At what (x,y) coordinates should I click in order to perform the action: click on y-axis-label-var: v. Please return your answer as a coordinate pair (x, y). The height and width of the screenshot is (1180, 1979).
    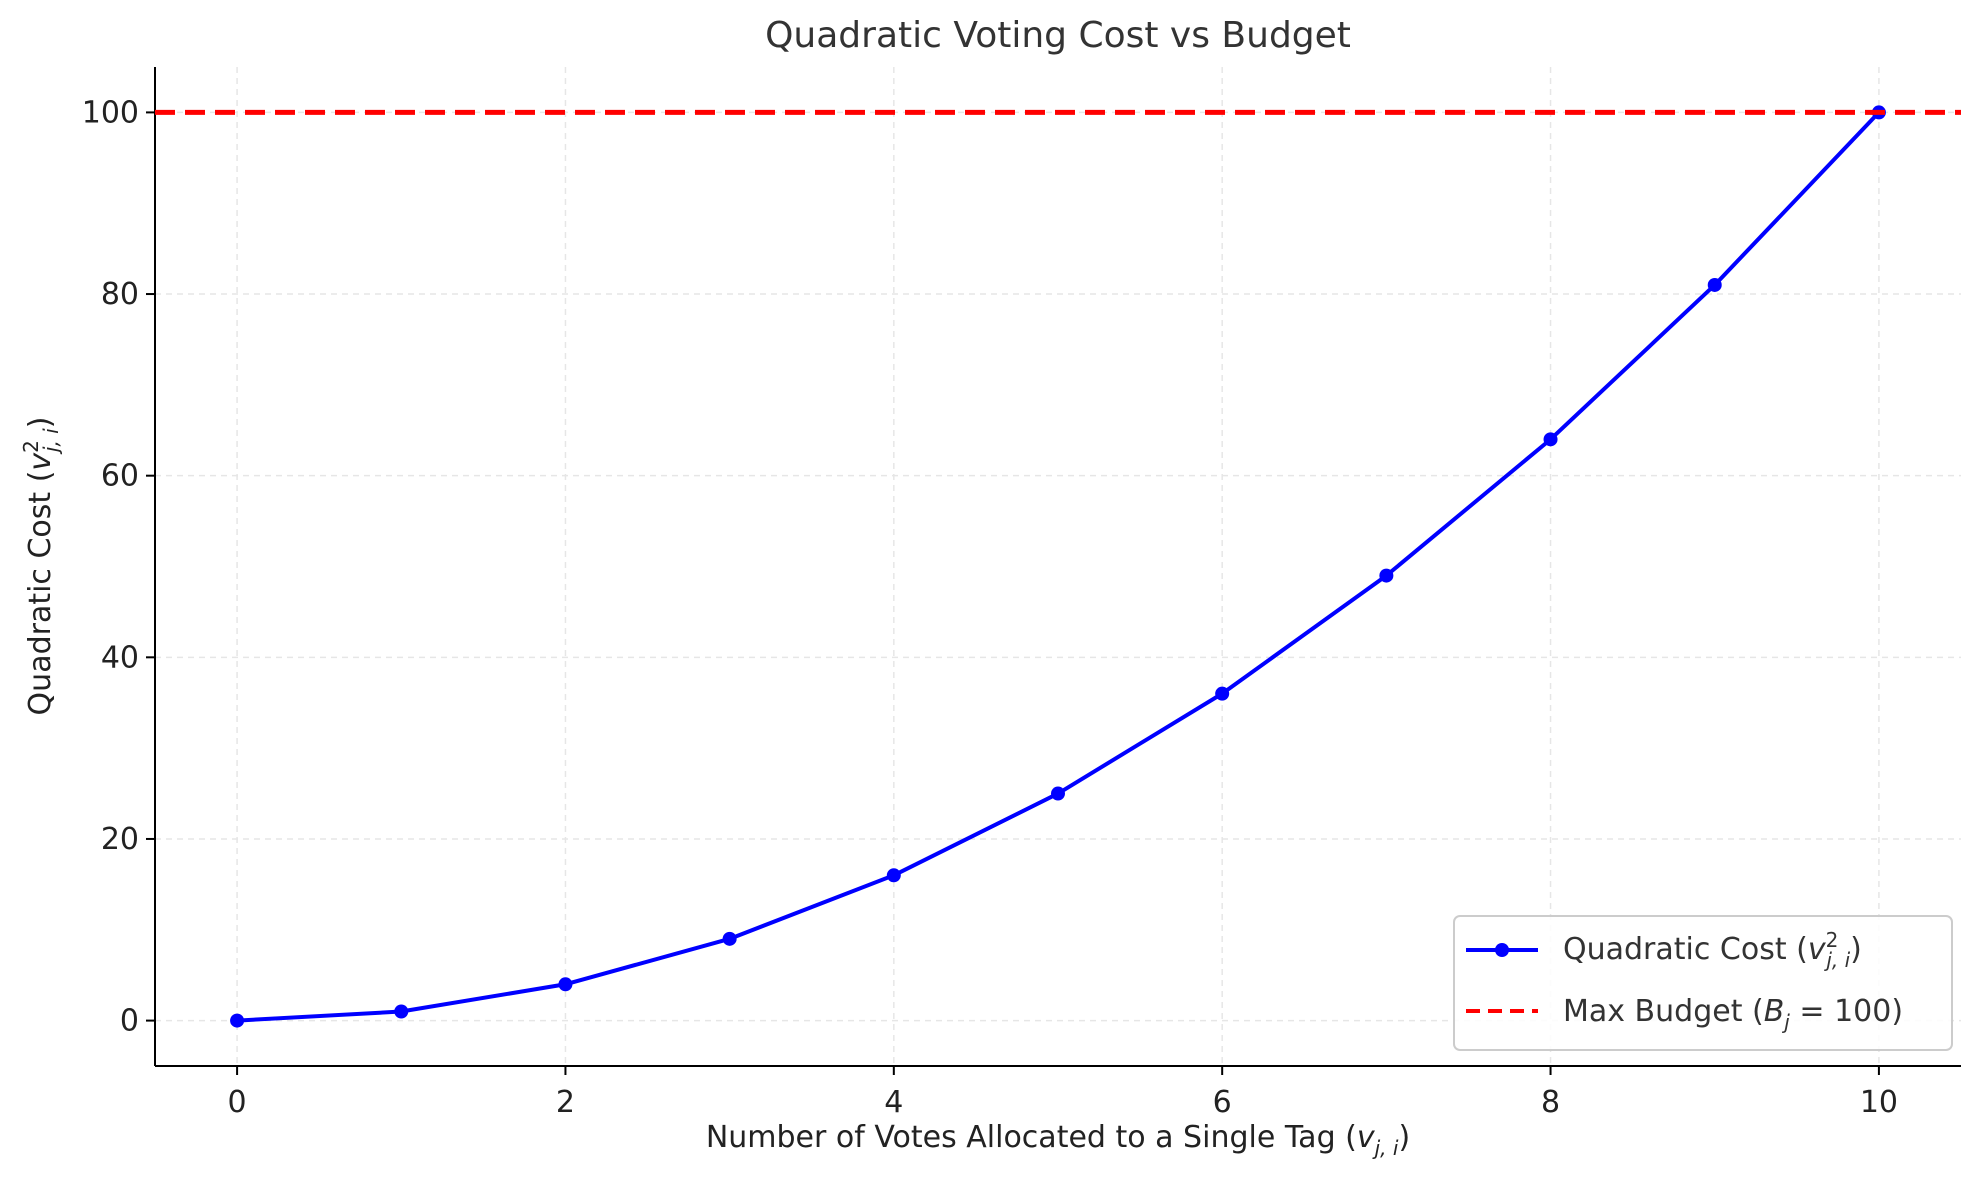
    Looking at the image, I should click on (40, 461).